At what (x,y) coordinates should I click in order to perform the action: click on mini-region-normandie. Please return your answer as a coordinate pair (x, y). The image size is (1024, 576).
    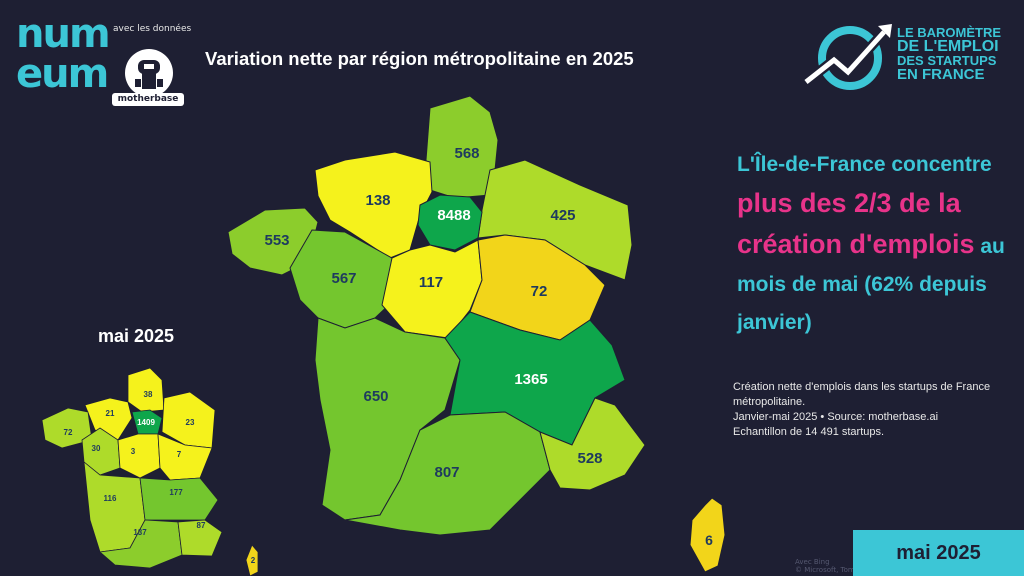
    Looking at the image, I should click on (108, 419).